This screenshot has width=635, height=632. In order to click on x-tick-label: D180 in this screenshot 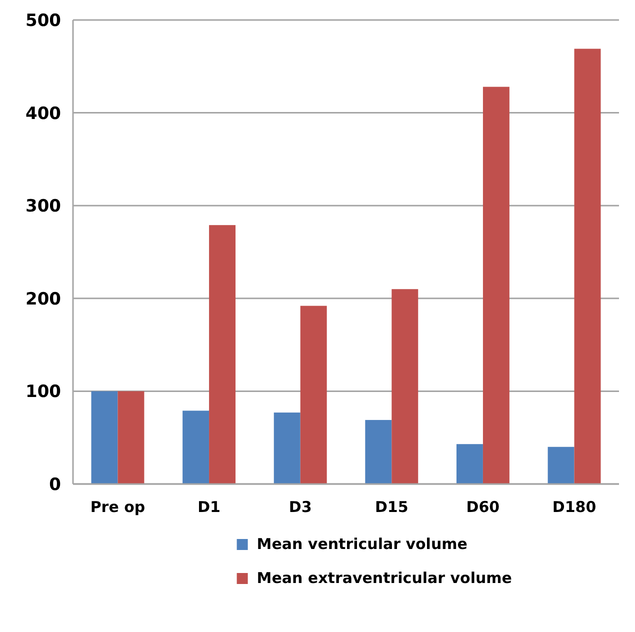, I will do `click(574, 507)`.